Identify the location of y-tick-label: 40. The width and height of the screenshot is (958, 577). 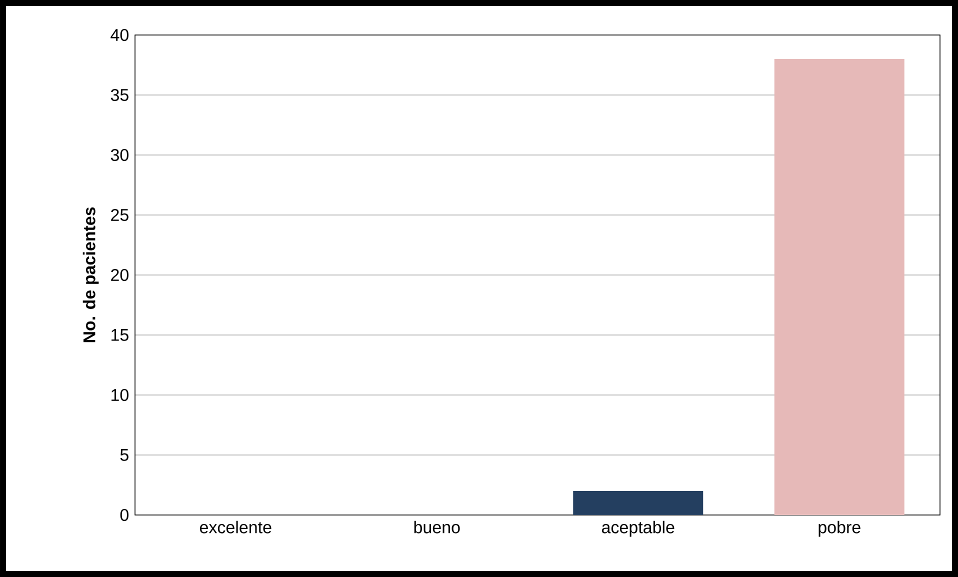
(119, 35).